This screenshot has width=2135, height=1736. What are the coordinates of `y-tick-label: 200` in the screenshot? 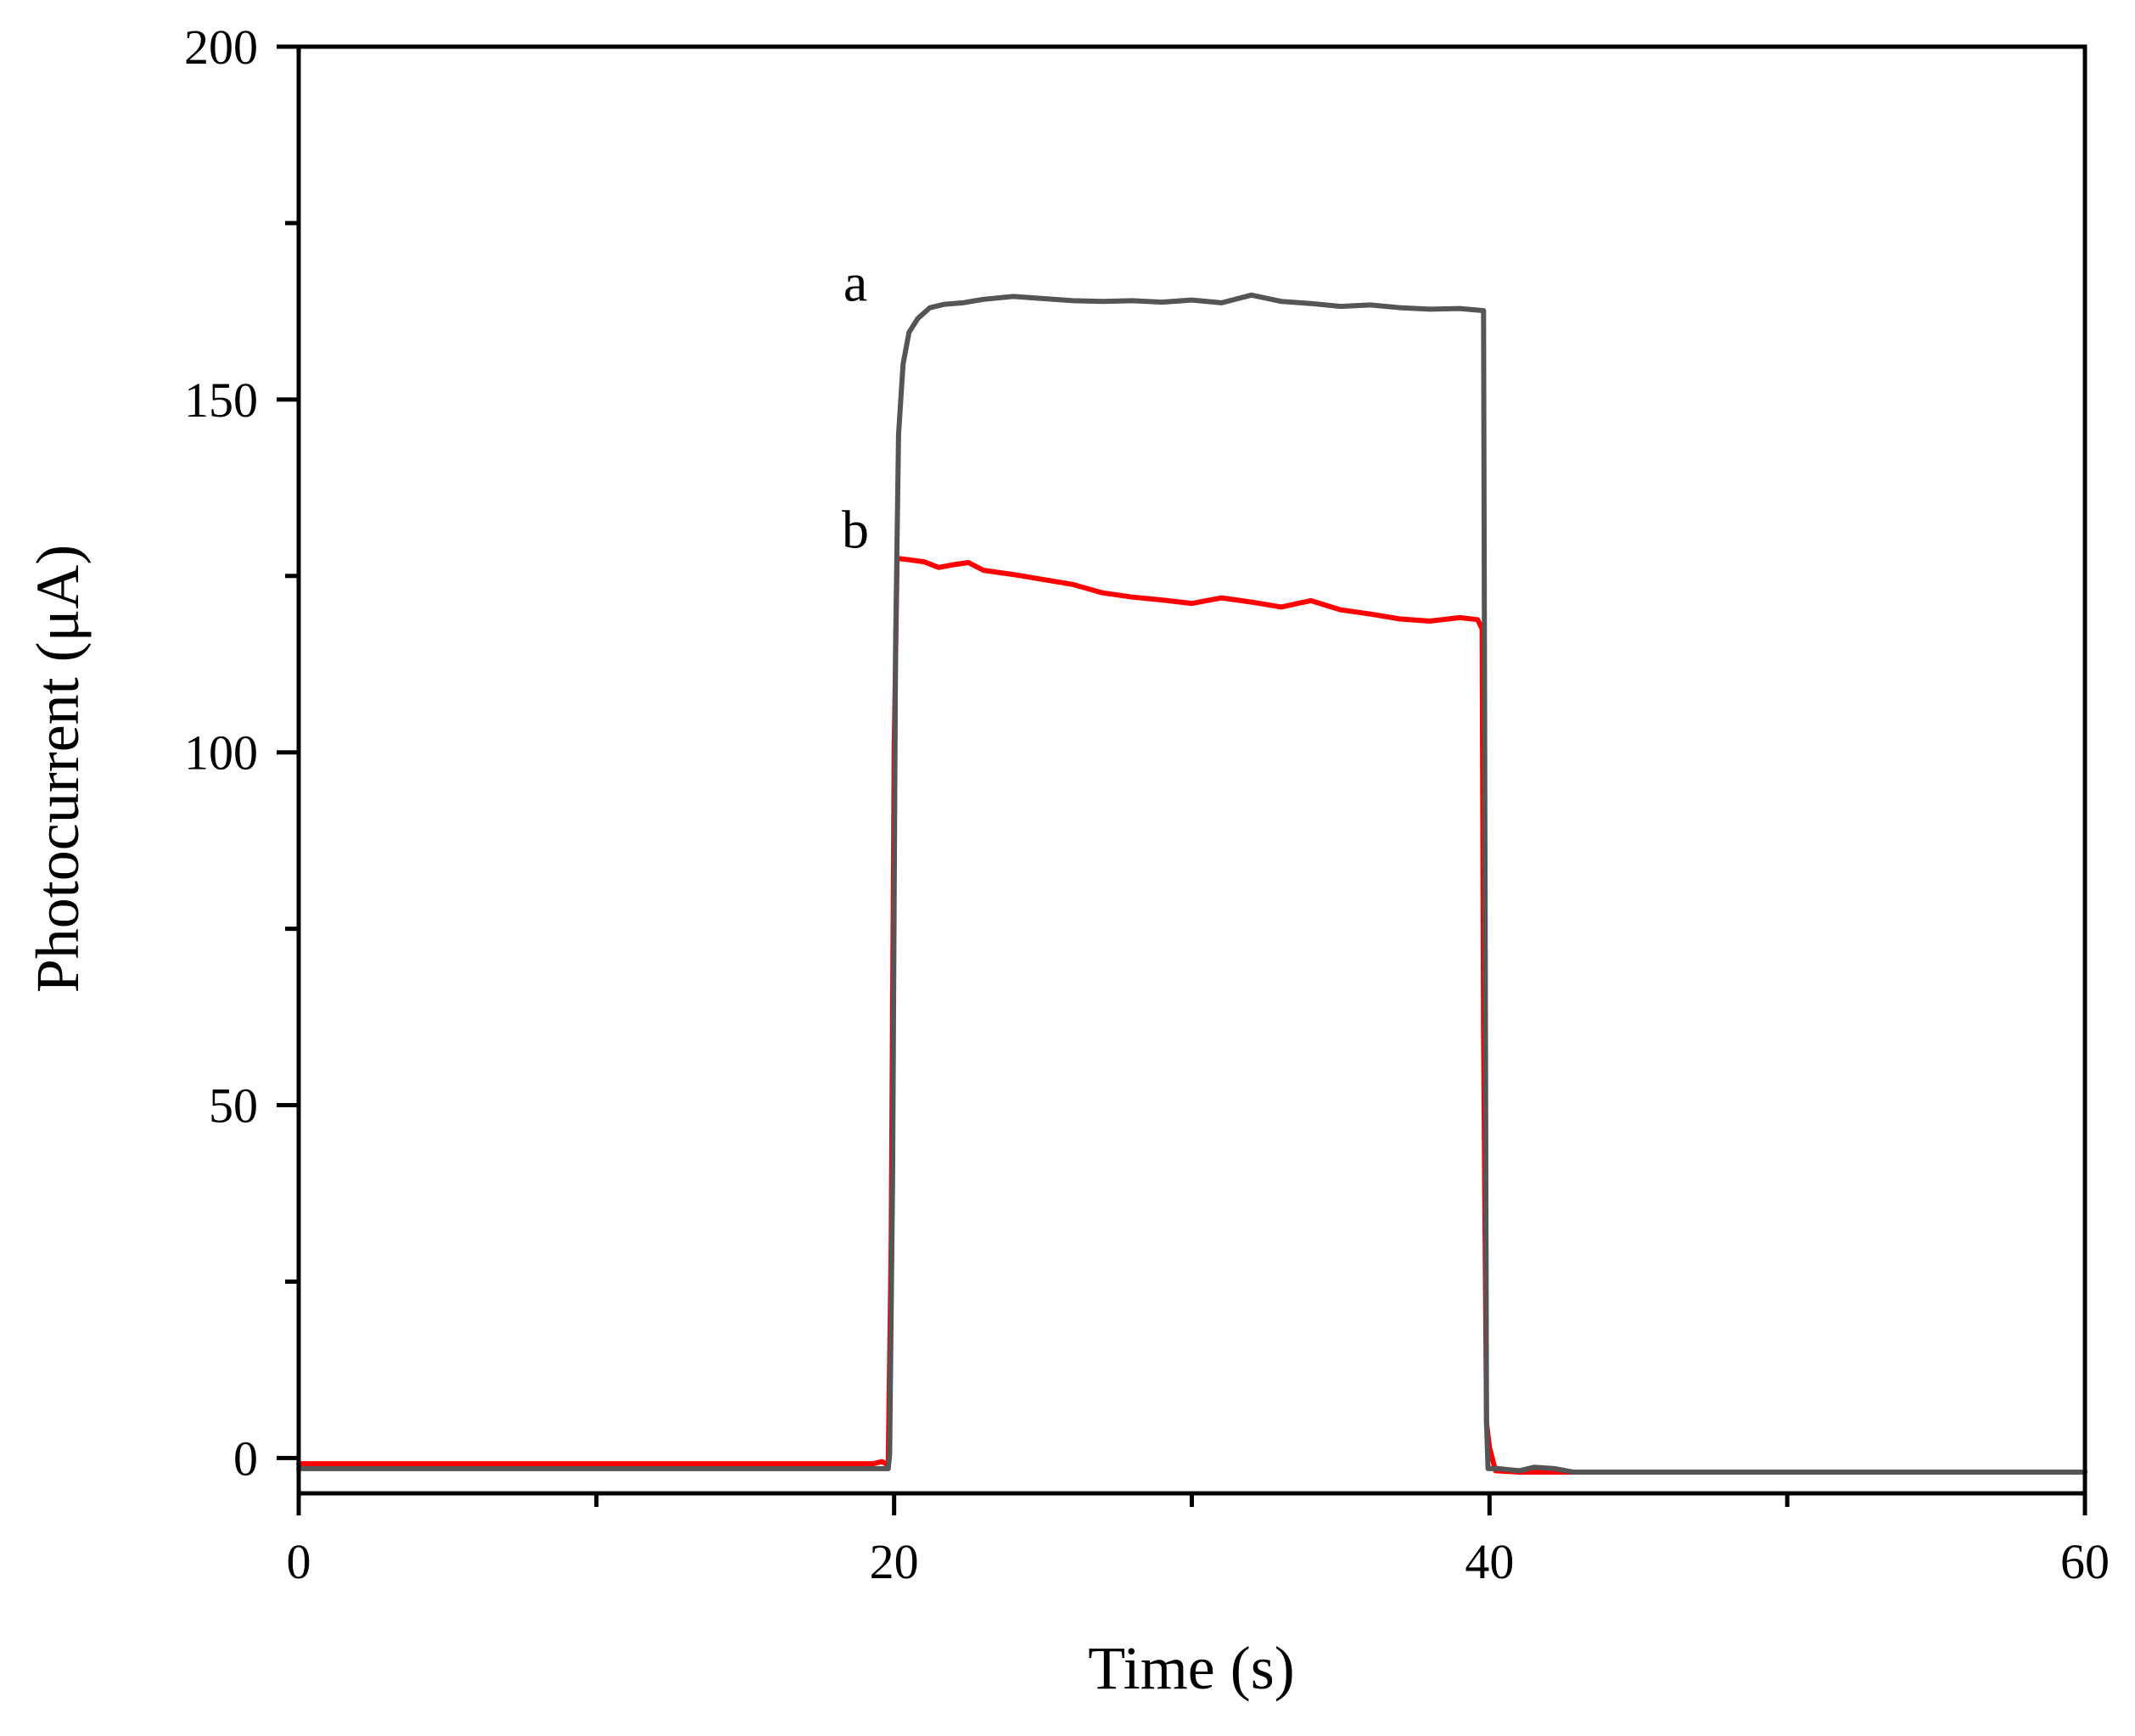 It's located at (221, 48).